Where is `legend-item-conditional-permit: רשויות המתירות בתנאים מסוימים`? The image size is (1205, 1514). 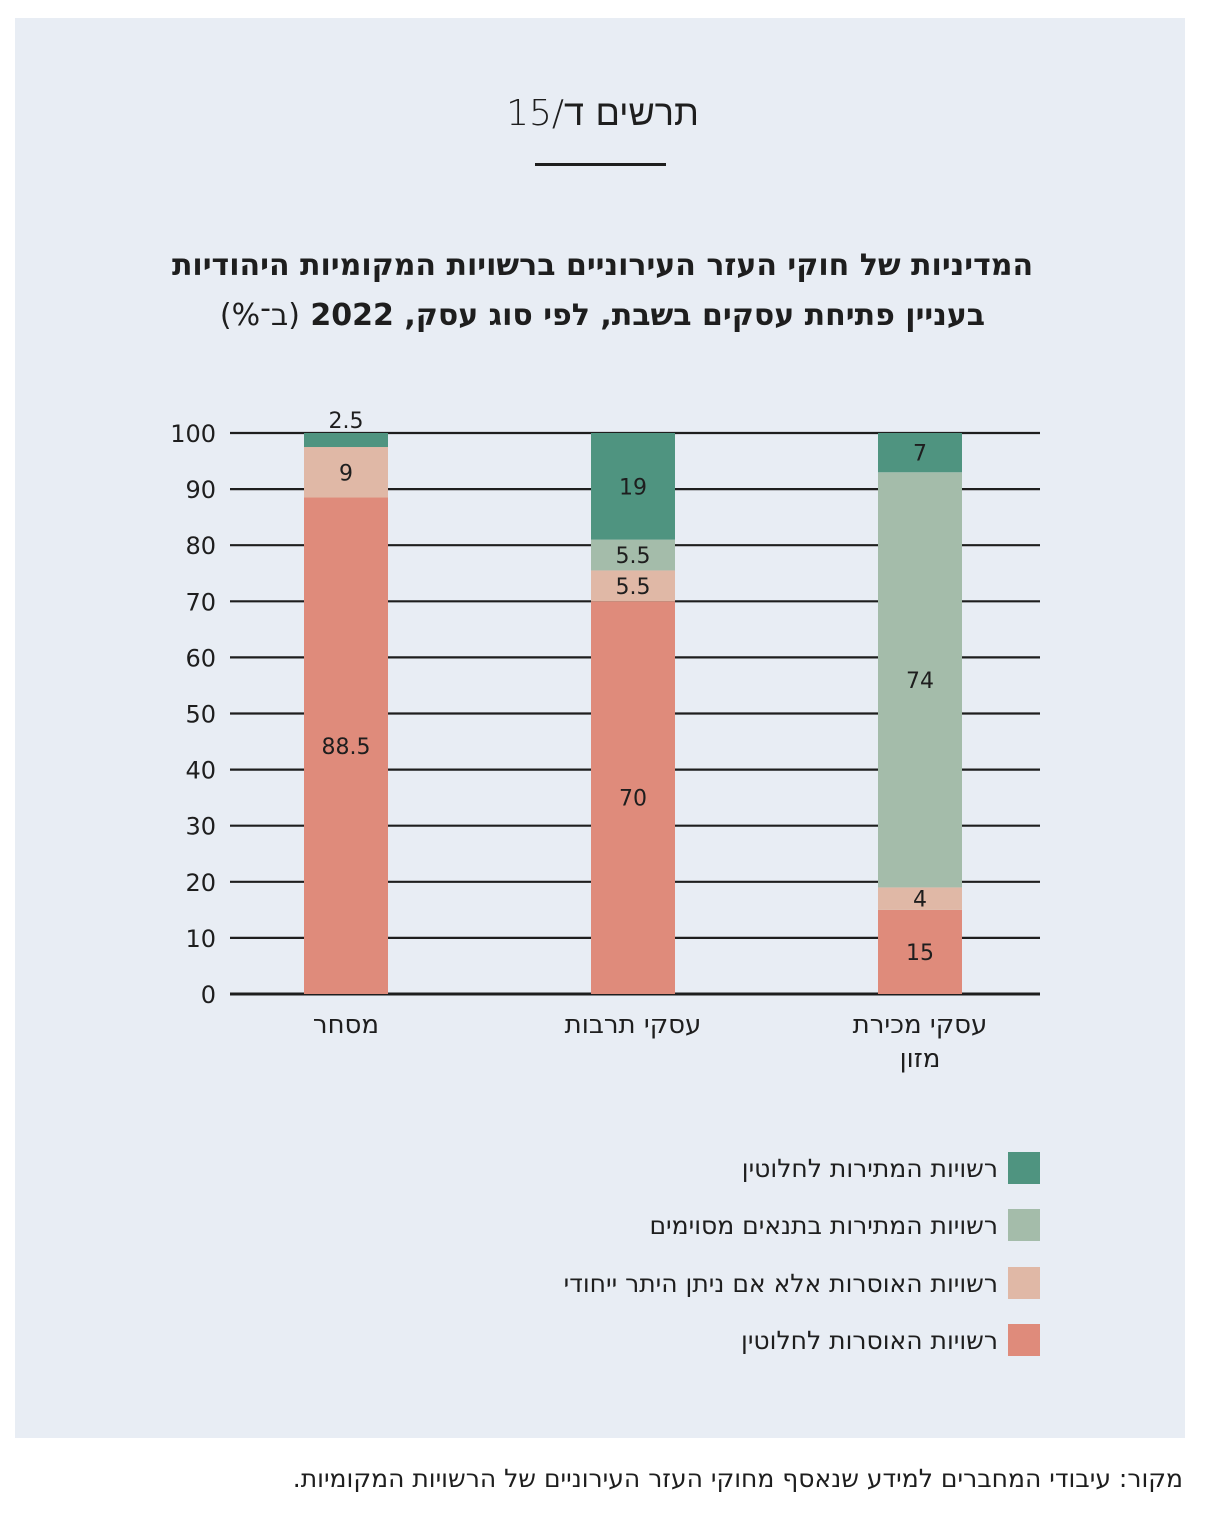 legend-item-conditional-permit: רשויות המתירות בתנאים מסוימים is located at coordinates (844, 1225).